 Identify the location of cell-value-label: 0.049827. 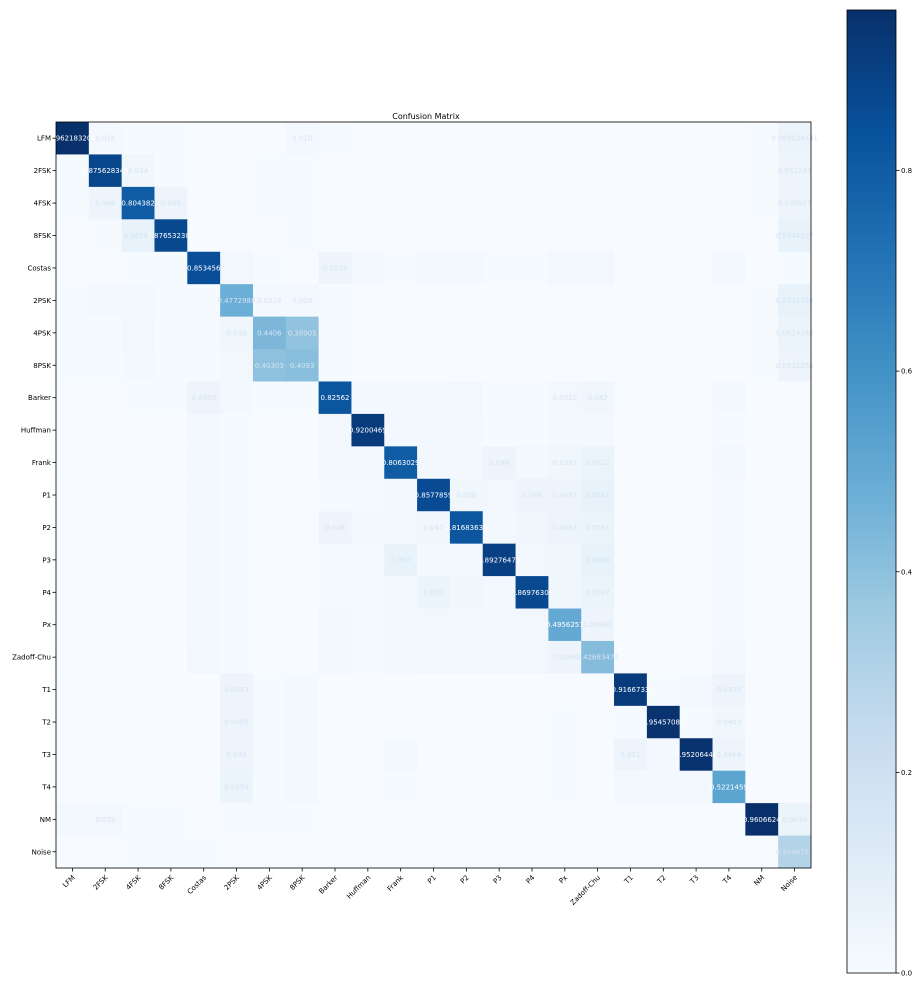
(794, 204).